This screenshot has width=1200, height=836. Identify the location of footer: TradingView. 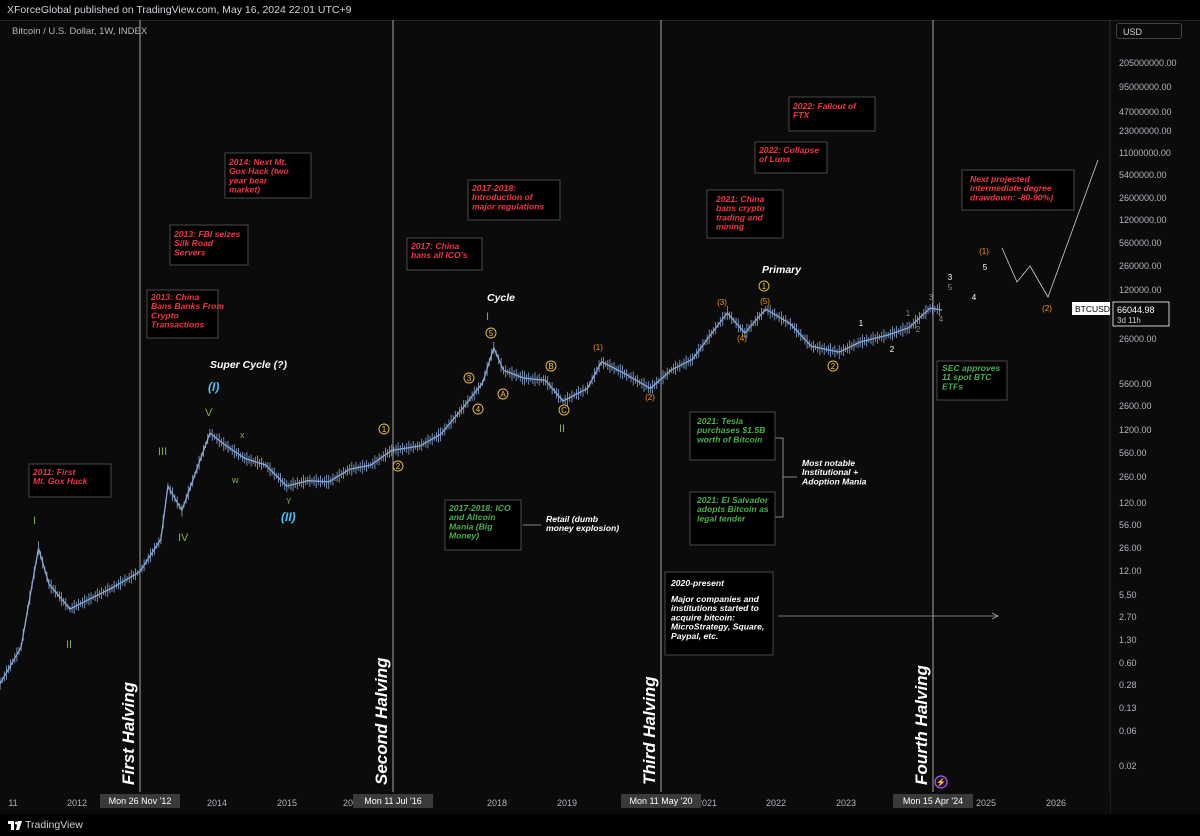
(600, 825).